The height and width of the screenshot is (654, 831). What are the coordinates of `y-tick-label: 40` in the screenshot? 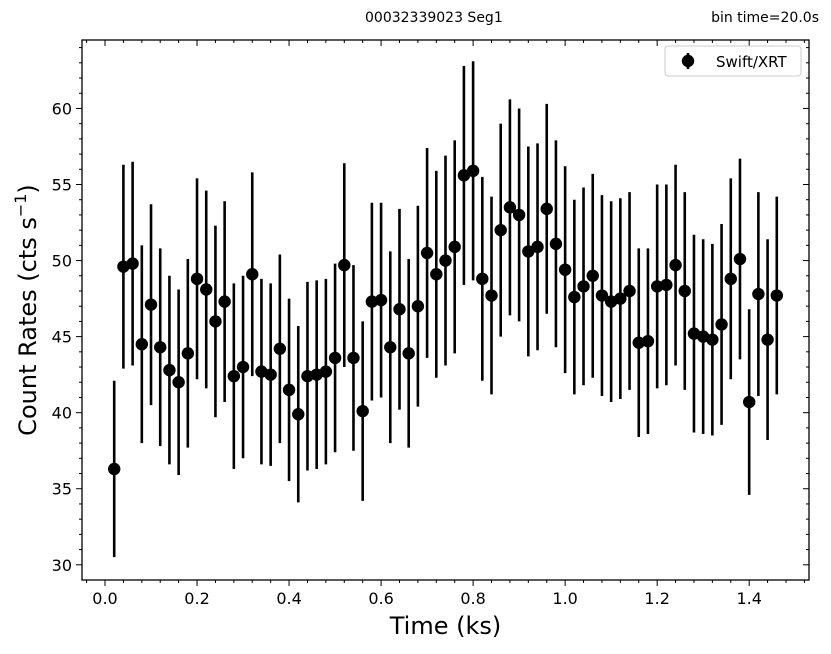 It's located at (62, 413).